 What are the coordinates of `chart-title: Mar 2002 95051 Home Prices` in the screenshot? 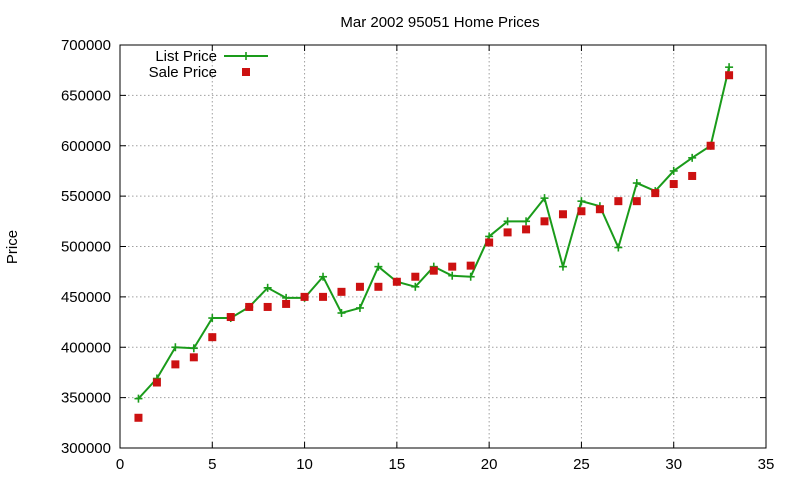 It's located at (439, 22).